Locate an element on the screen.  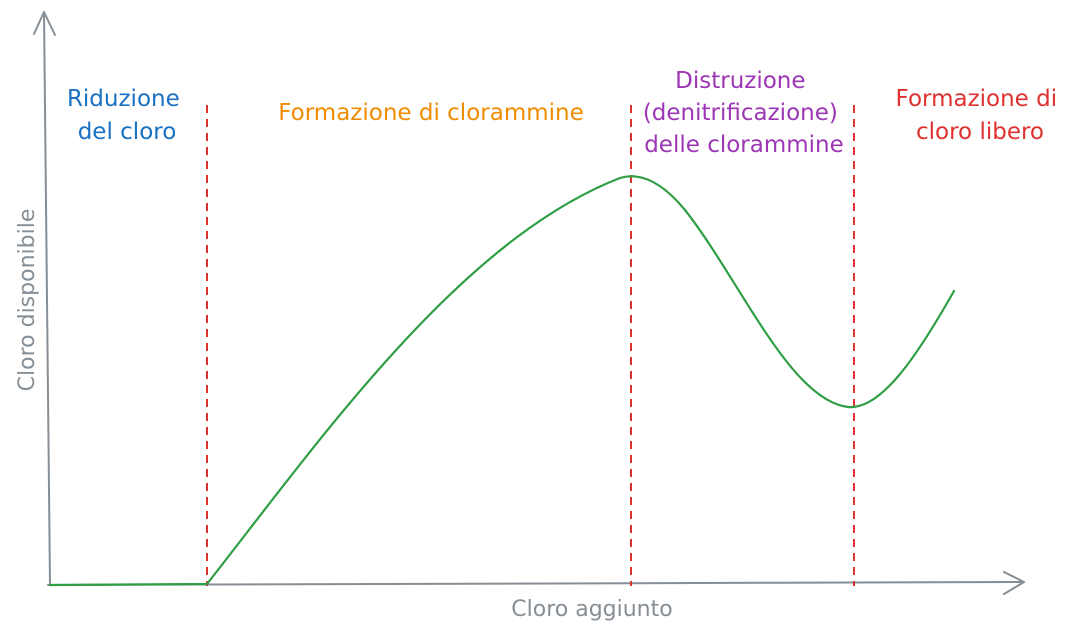
y-axis-arrowhead is located at coordinates (44, 23).